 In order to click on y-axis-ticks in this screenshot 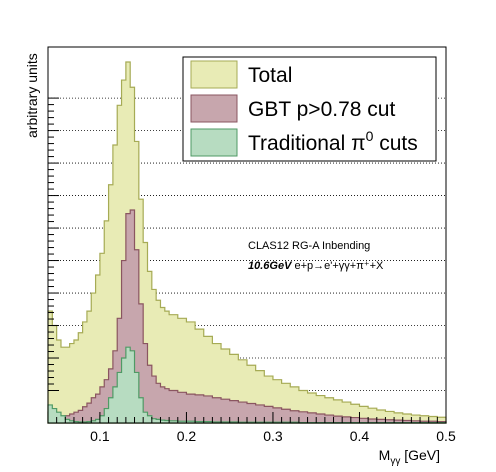, I will do `click(53, 244)`.